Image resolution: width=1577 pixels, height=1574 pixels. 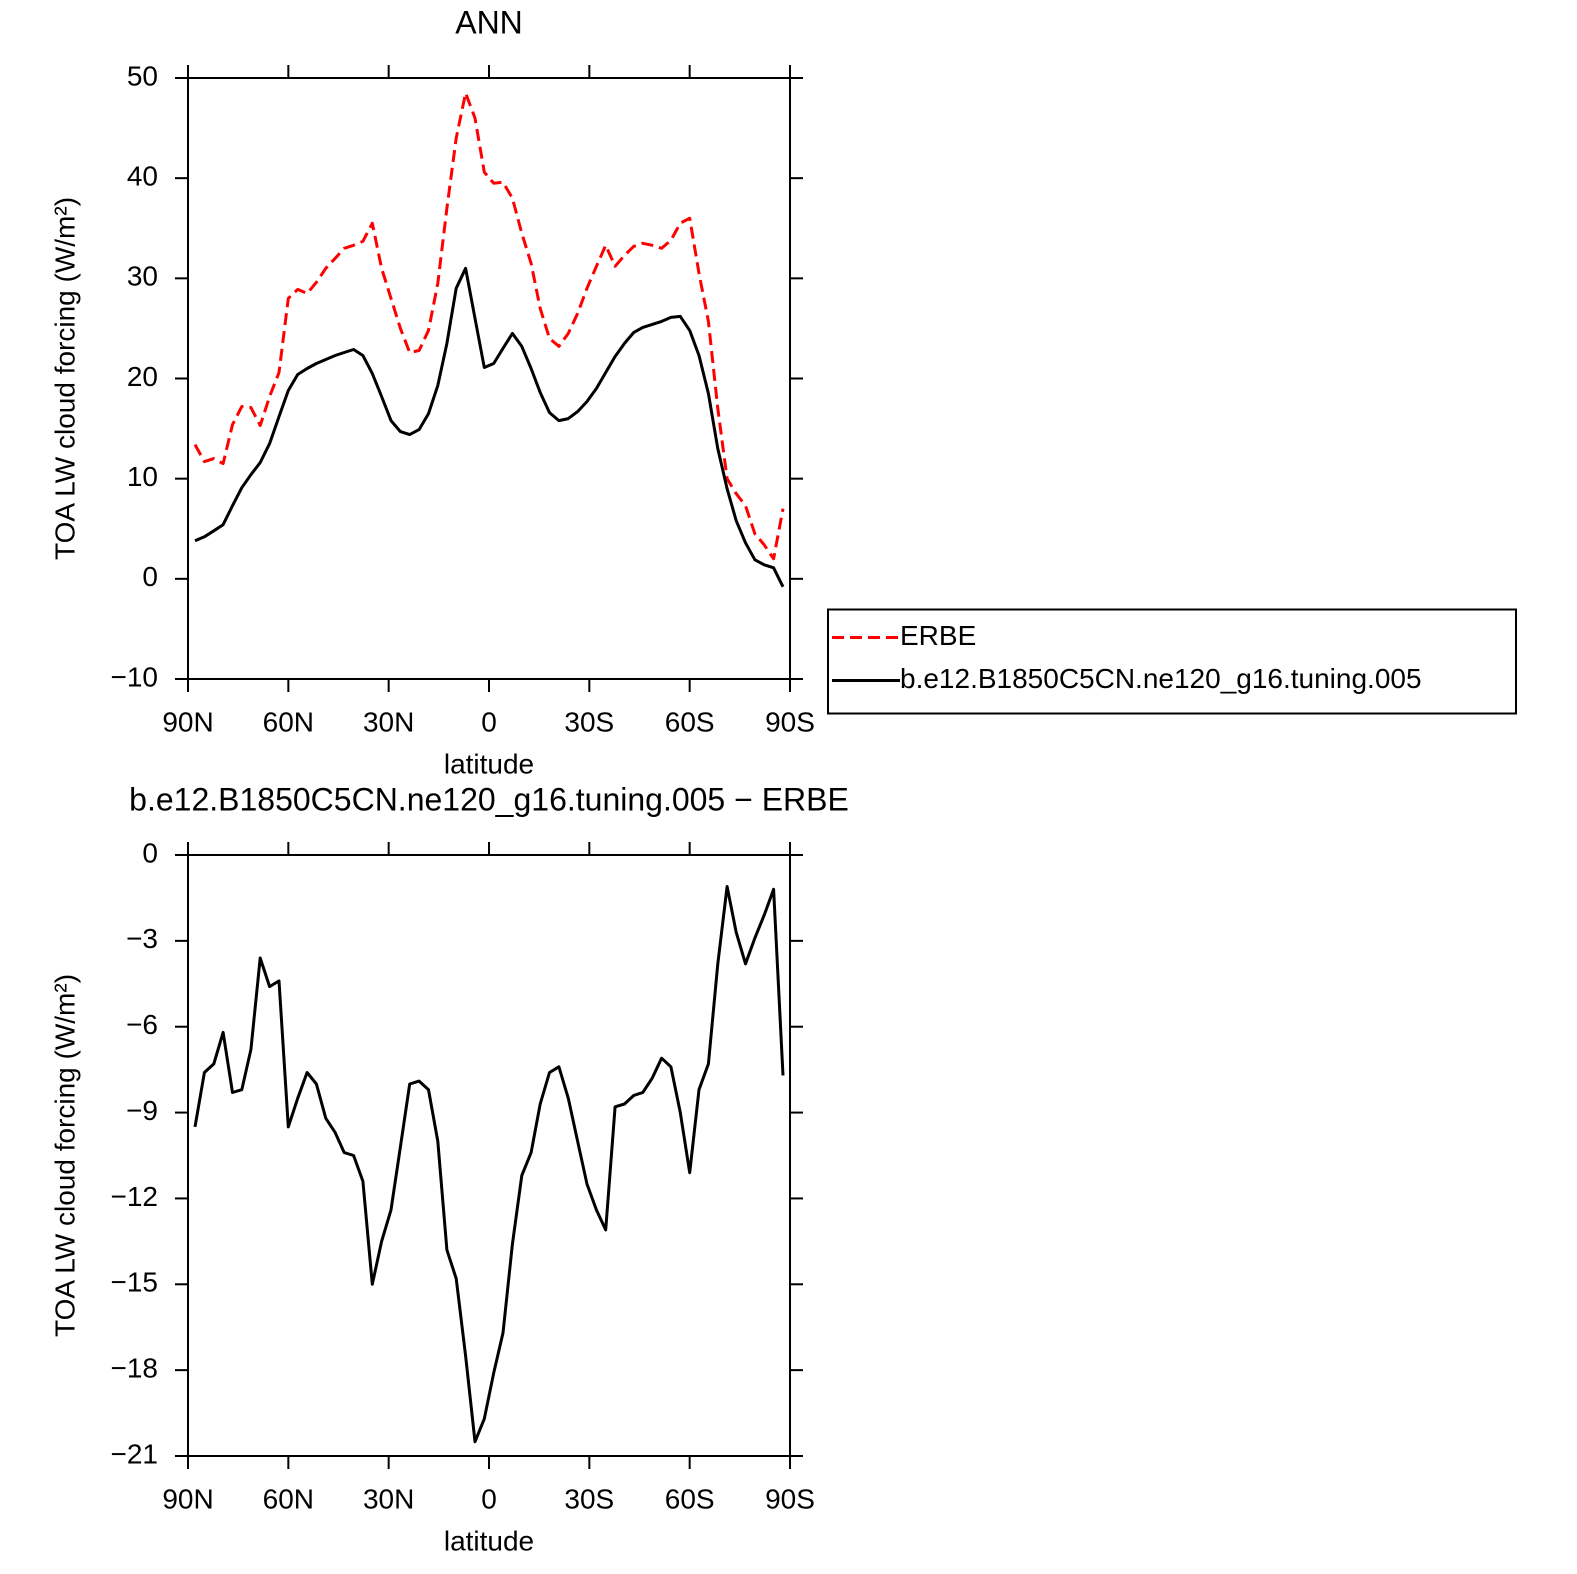 What do you see at coordinates (142, 476) in the screenshot?
I see `y-tick-label: 10` at bounding box center [142, 476].